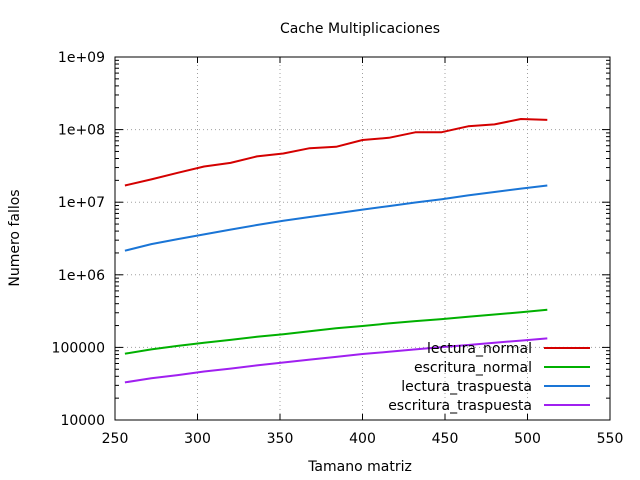 The image size is (640, 480). Describe the element at coordinates (81, 131) in the screenshot. I see `y-tick-label: 1e+08` at that location.